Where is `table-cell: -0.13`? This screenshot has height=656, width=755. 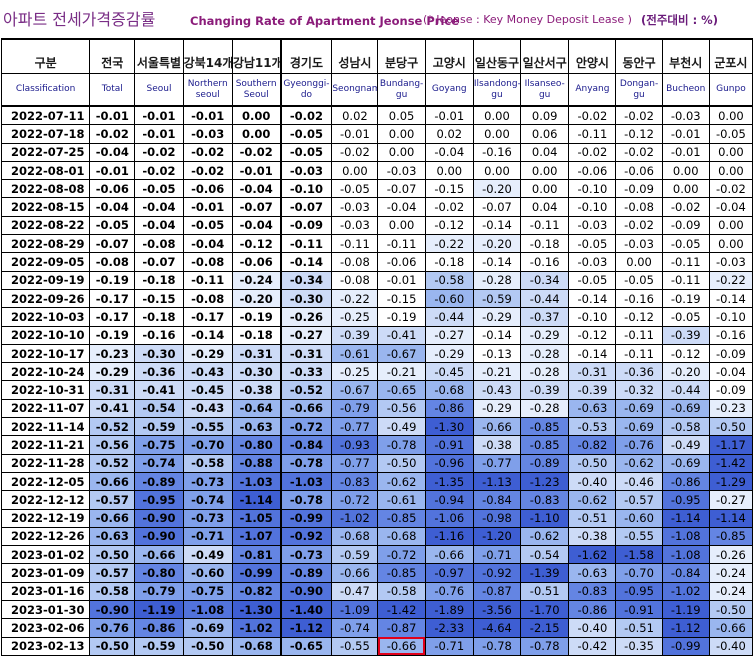
table-cell: -0.13 is located at coordinates (497, 353).